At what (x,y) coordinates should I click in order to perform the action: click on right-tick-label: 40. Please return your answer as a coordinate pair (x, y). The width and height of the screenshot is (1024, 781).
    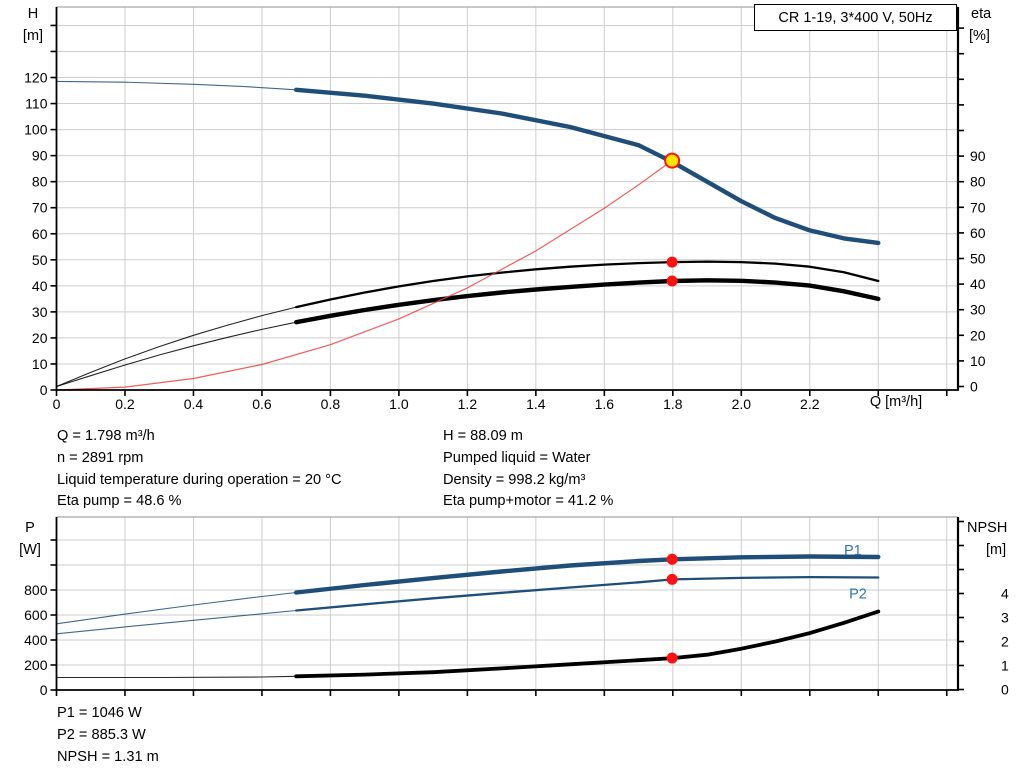
    Looking at the image, I should click on (978, 284).